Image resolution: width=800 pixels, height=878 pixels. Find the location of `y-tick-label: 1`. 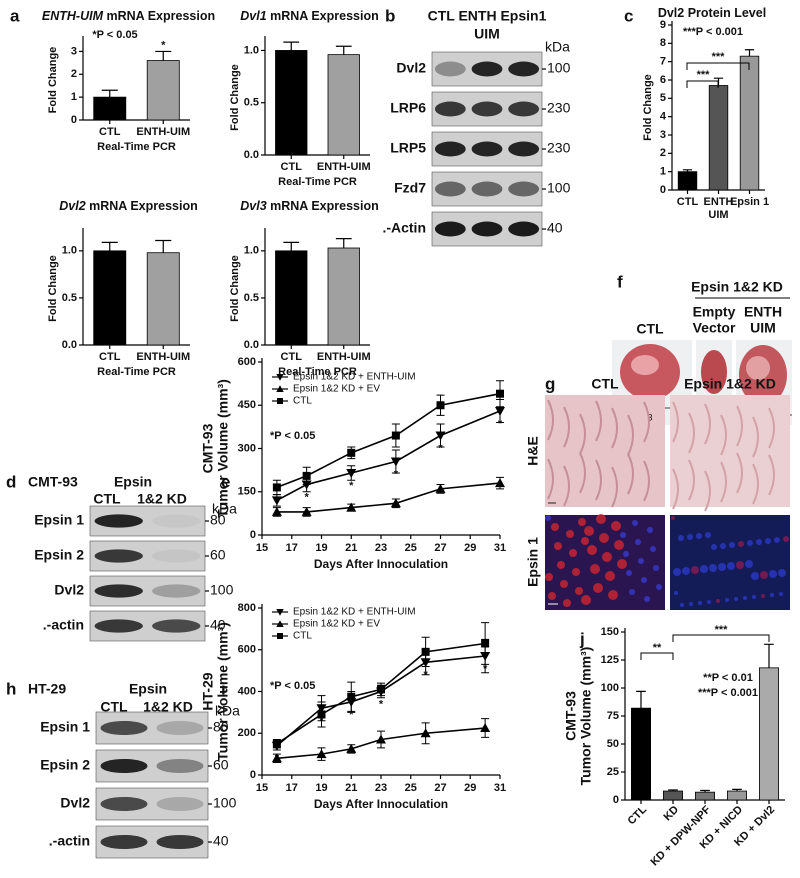

y-tick-label: 1 is located at coordinates (663, 172).